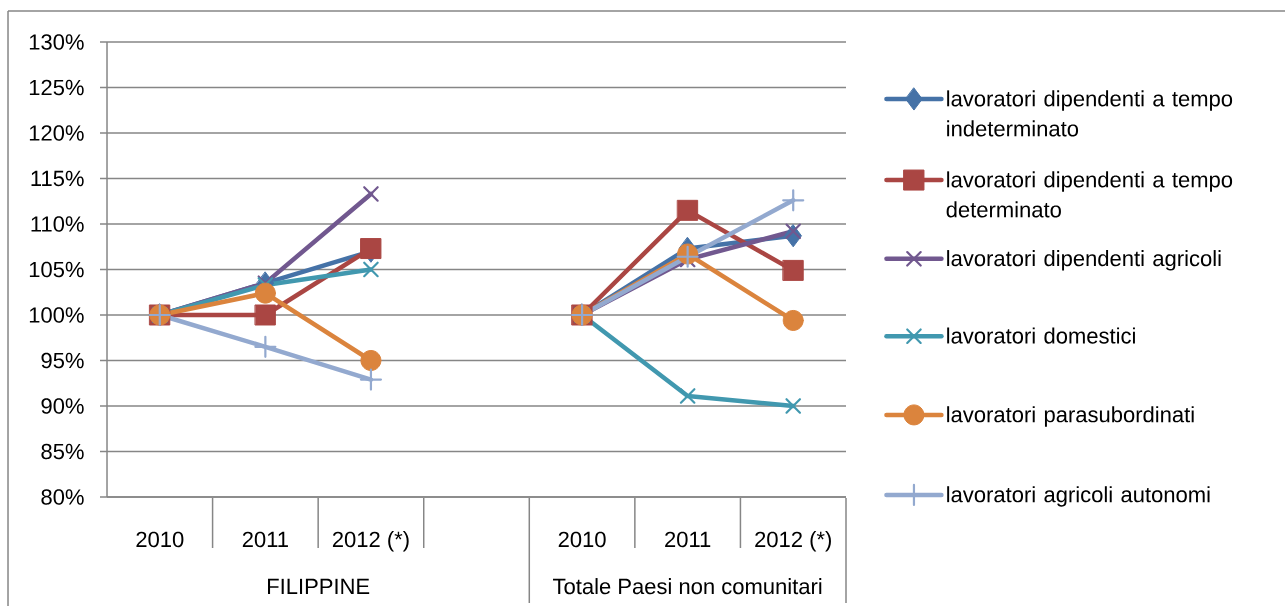  Describe the element at coordinates (1041, 335) in the screenshot. I see `legend-label: lavoratori domestici` at that location.